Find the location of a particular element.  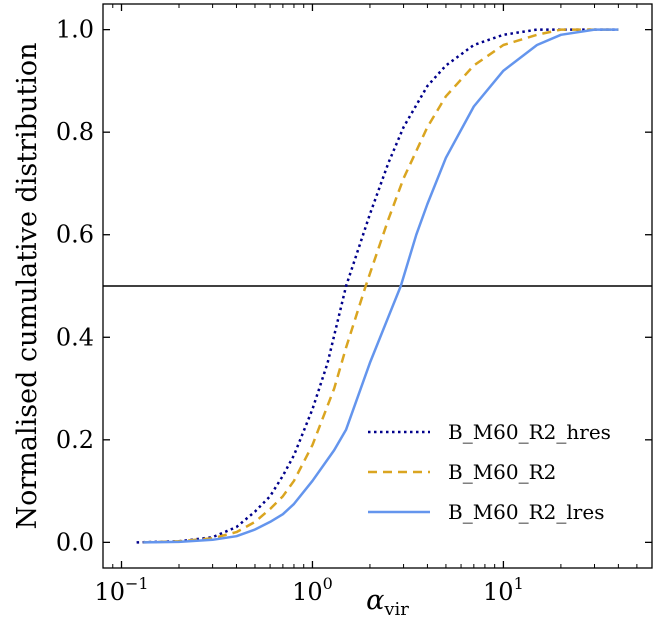

y-axis-title: Normalised cumulative distribution is located at coordinates (27, 286).